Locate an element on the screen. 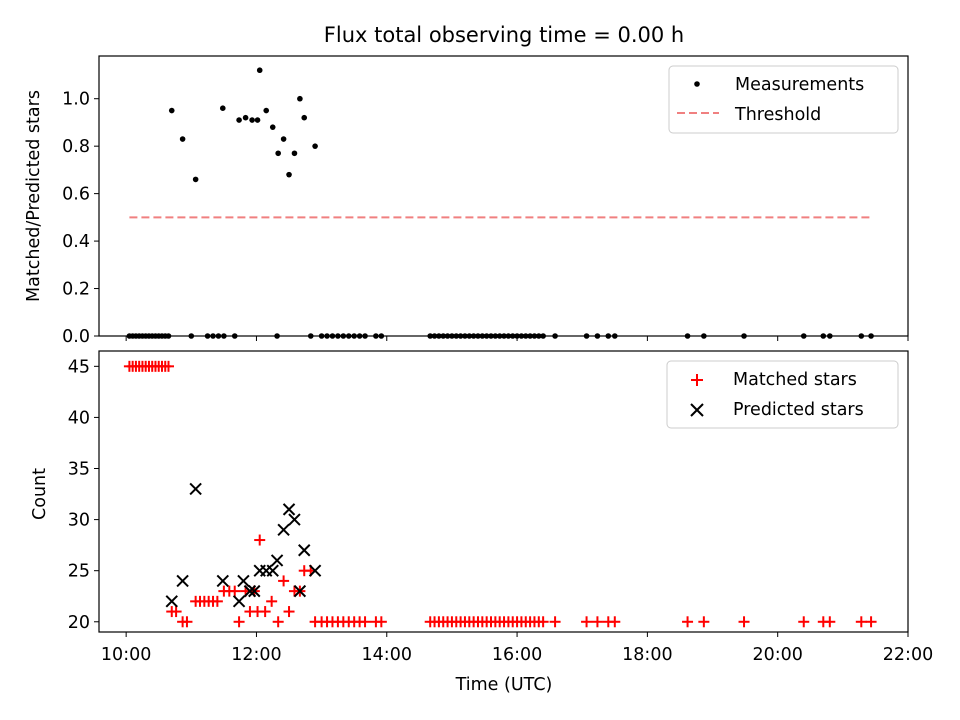 This screenshot has width=960, height=720. bottom-ytick-label: 35 is located at coordinates (79, 470).